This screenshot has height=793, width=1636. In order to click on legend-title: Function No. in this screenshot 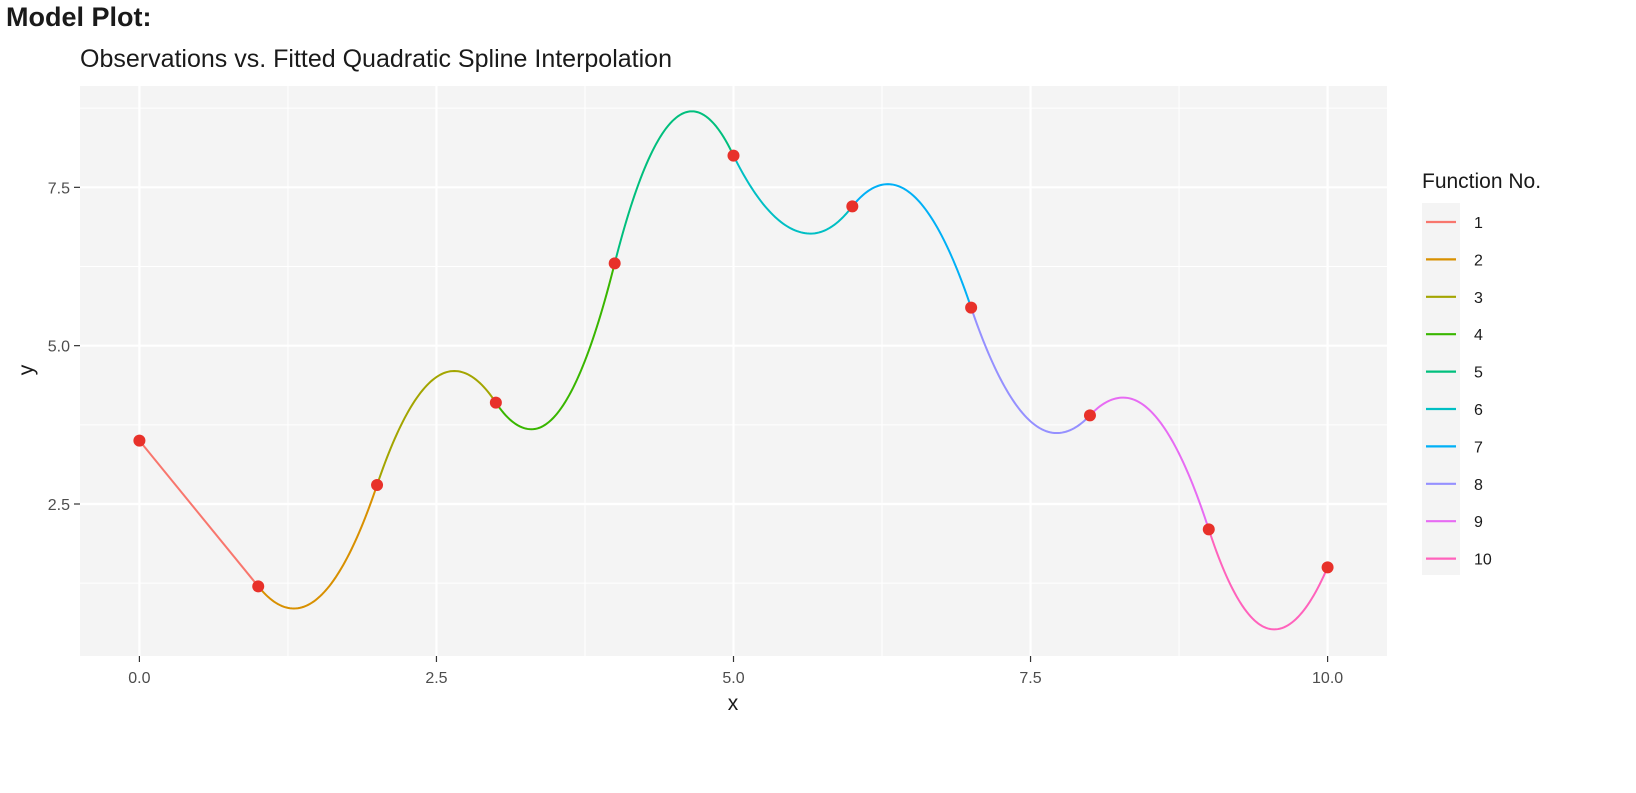, I will do `click(1481, 181)`.